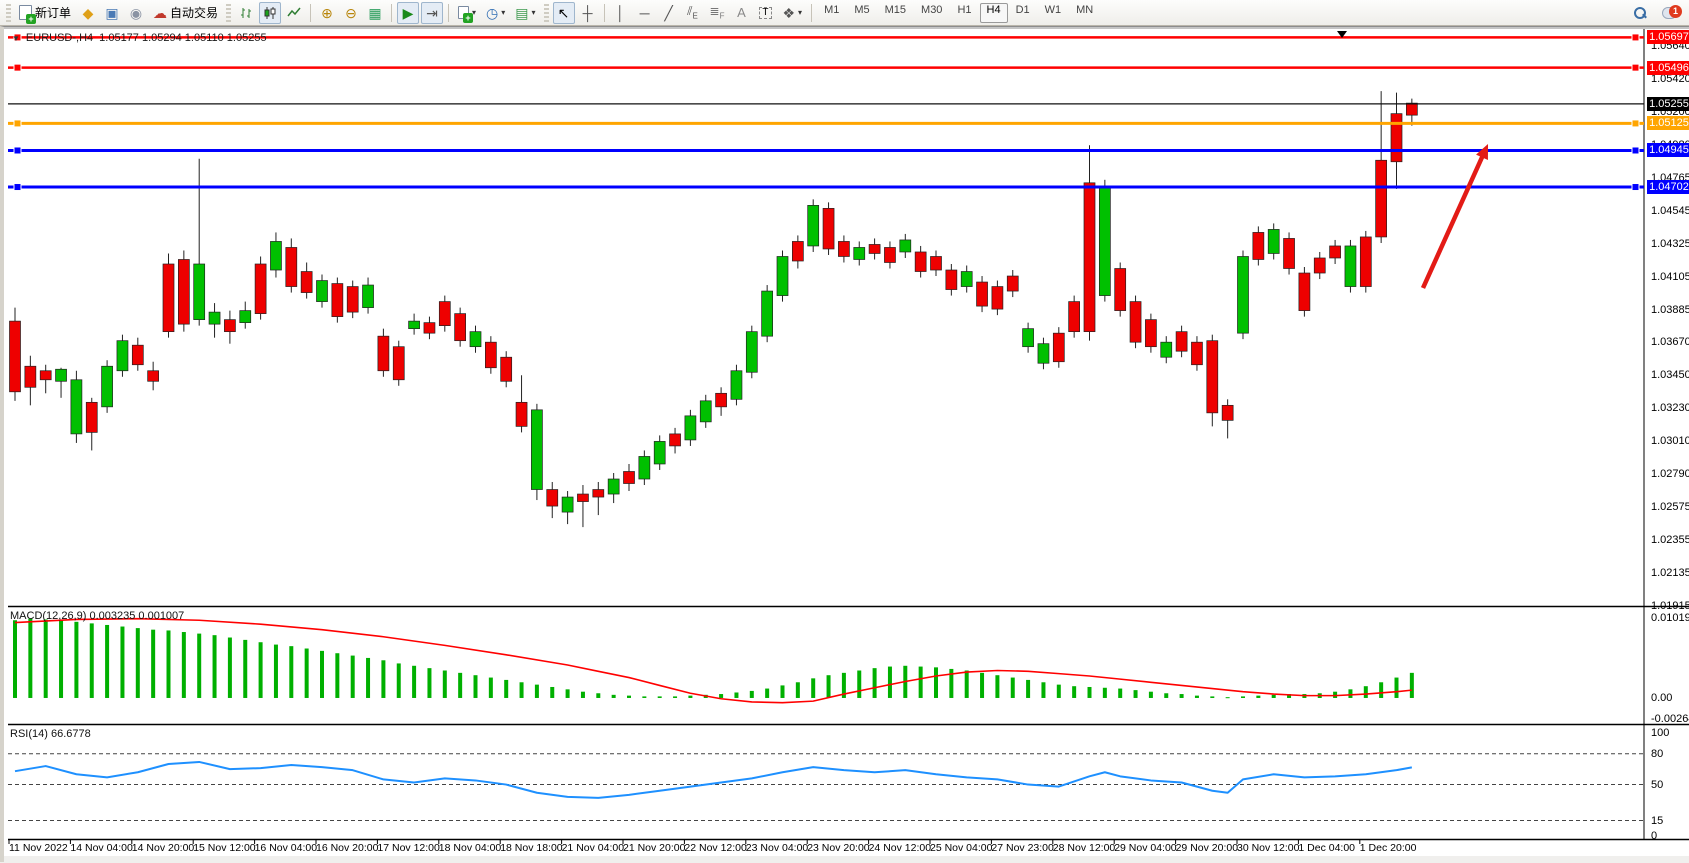 This screenshot has height=863, width=1689. I want to click on text-button: A, so click(741, 13).